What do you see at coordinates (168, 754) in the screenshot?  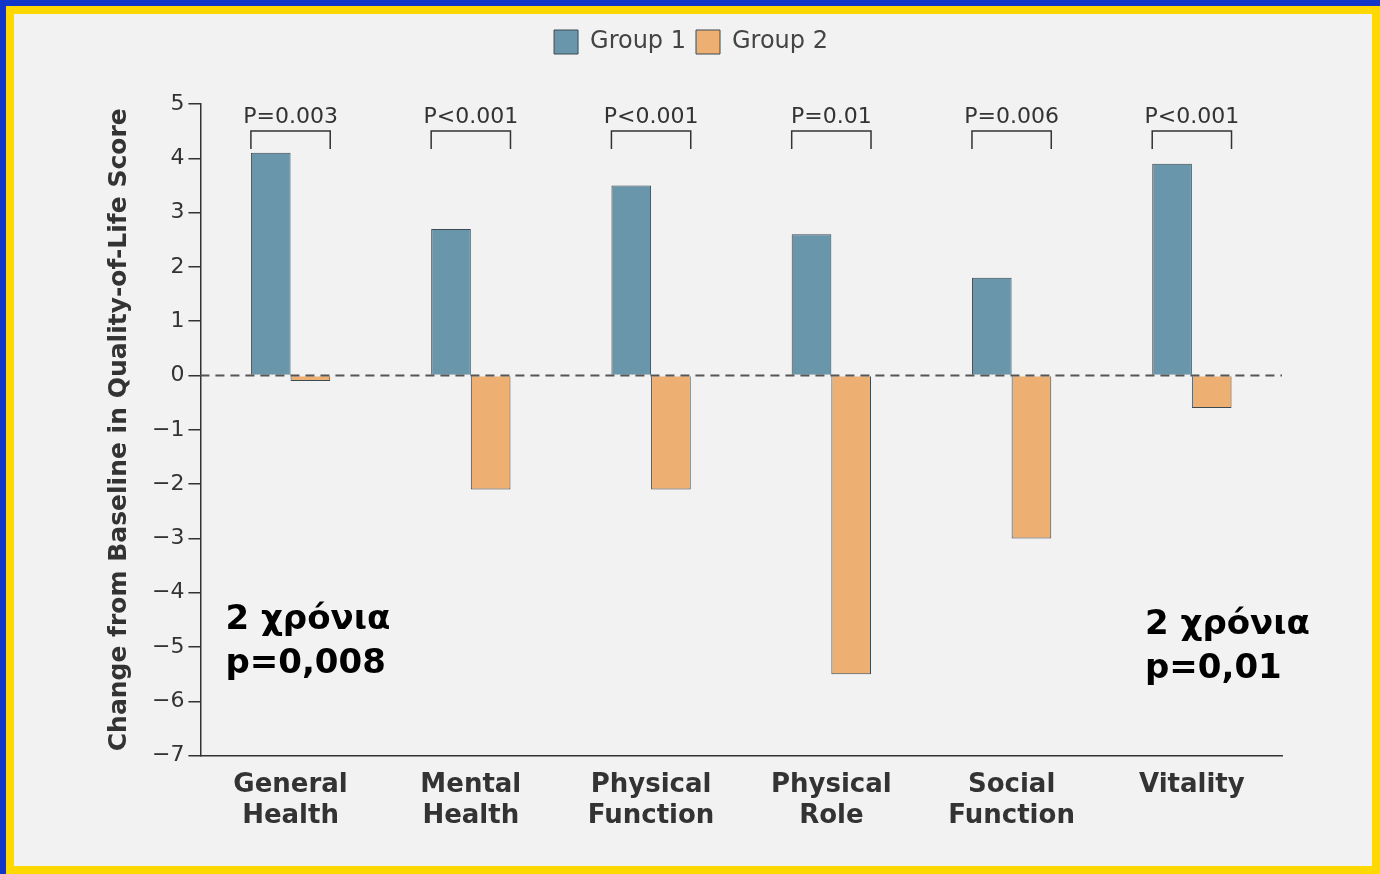 I see `y-tick-label: −7` at bounding box center [168, 754].